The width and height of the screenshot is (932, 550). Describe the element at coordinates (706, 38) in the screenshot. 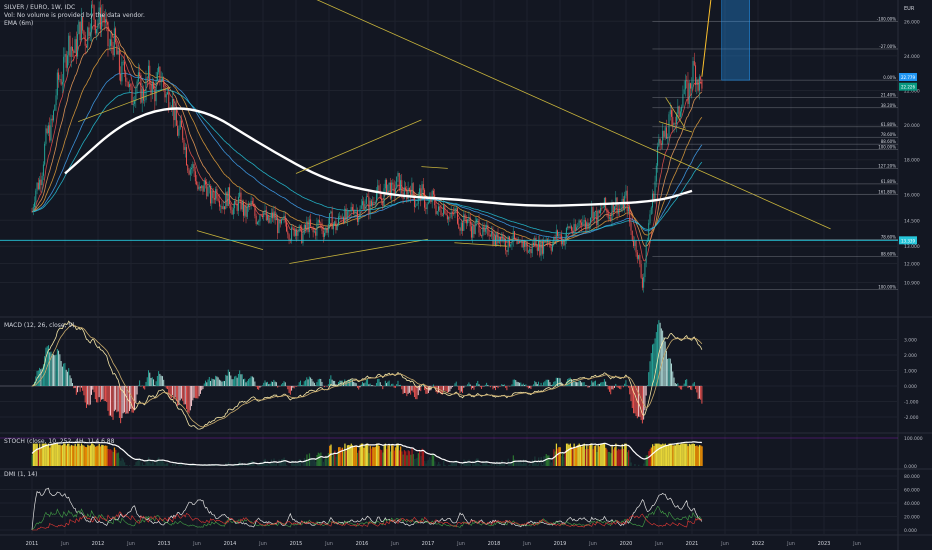

I see `projection-arrow` at that location.